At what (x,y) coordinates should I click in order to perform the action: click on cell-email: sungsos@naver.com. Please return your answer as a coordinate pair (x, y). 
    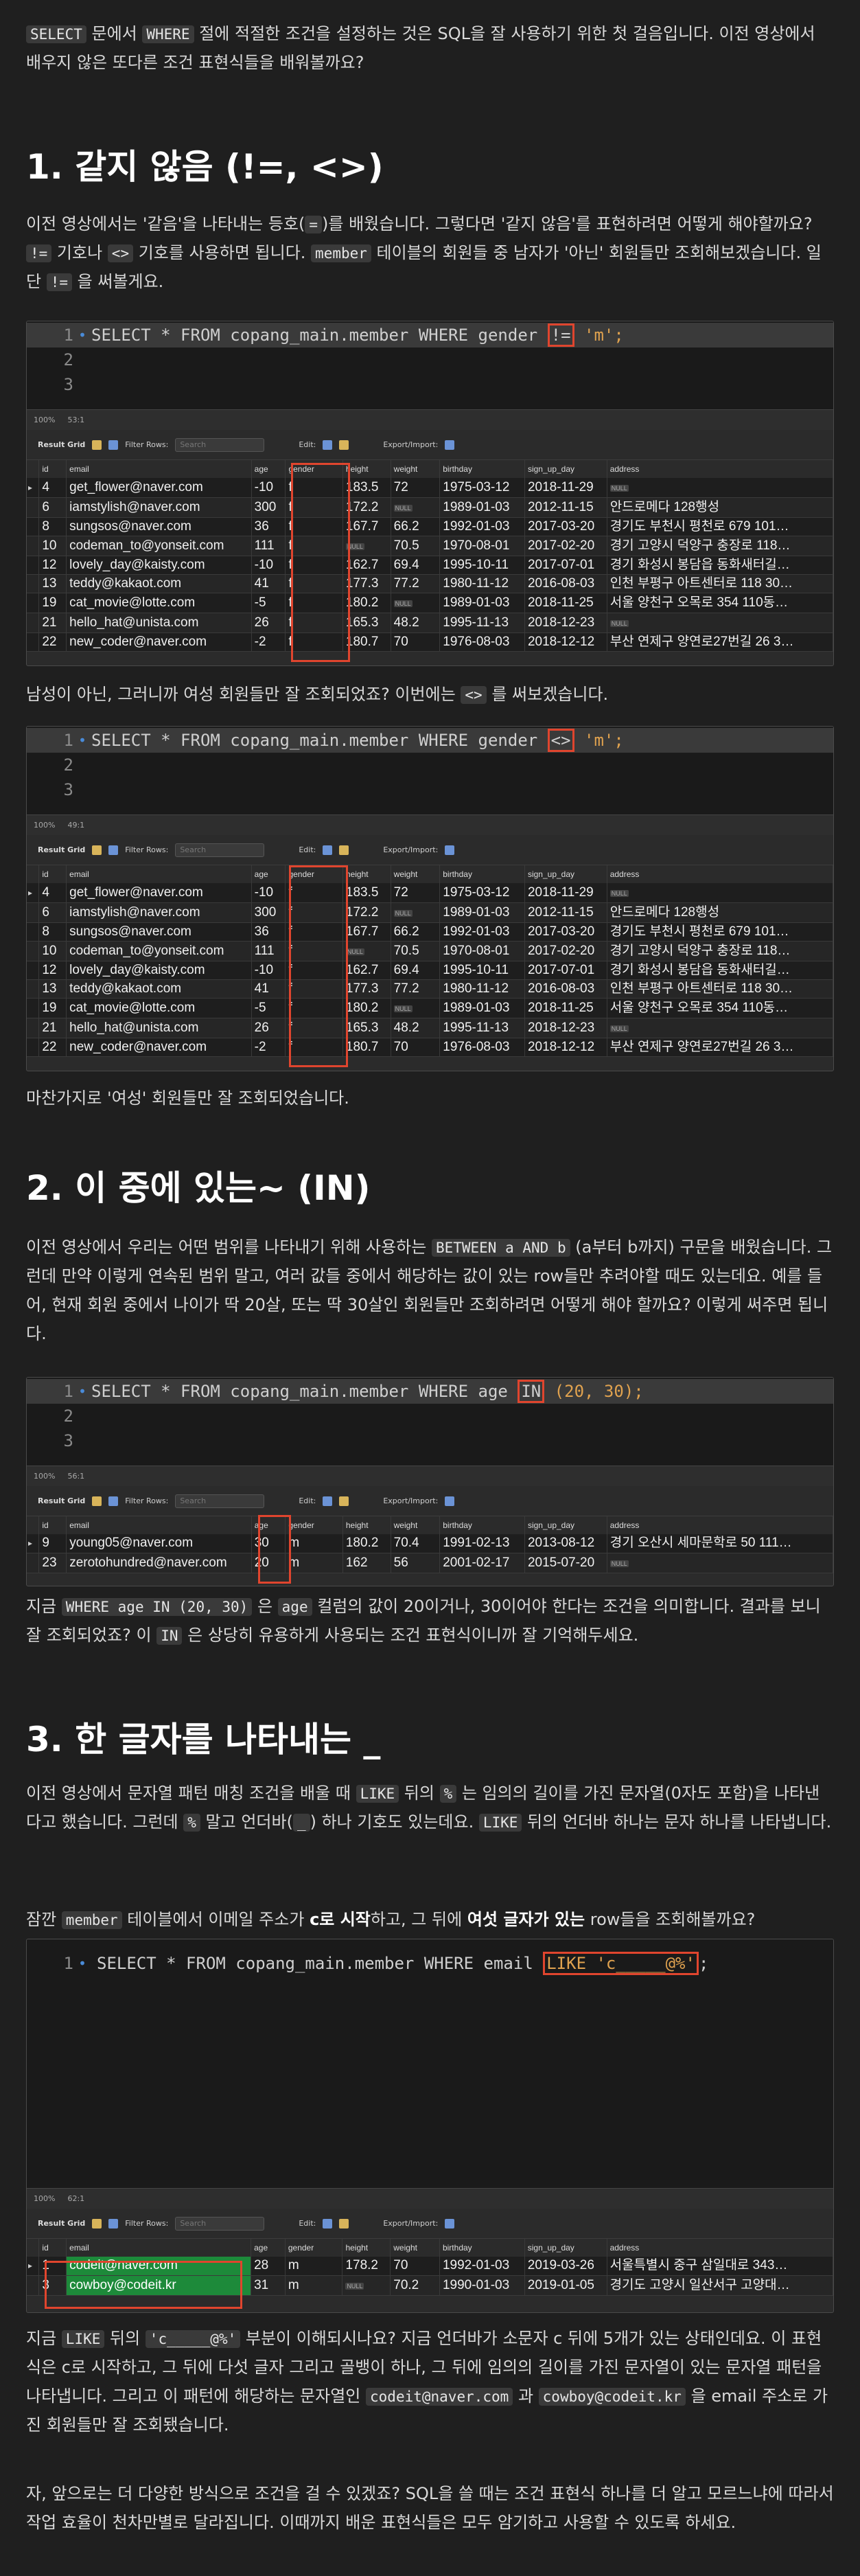
    Looking at the image, I should click on (159, 526).